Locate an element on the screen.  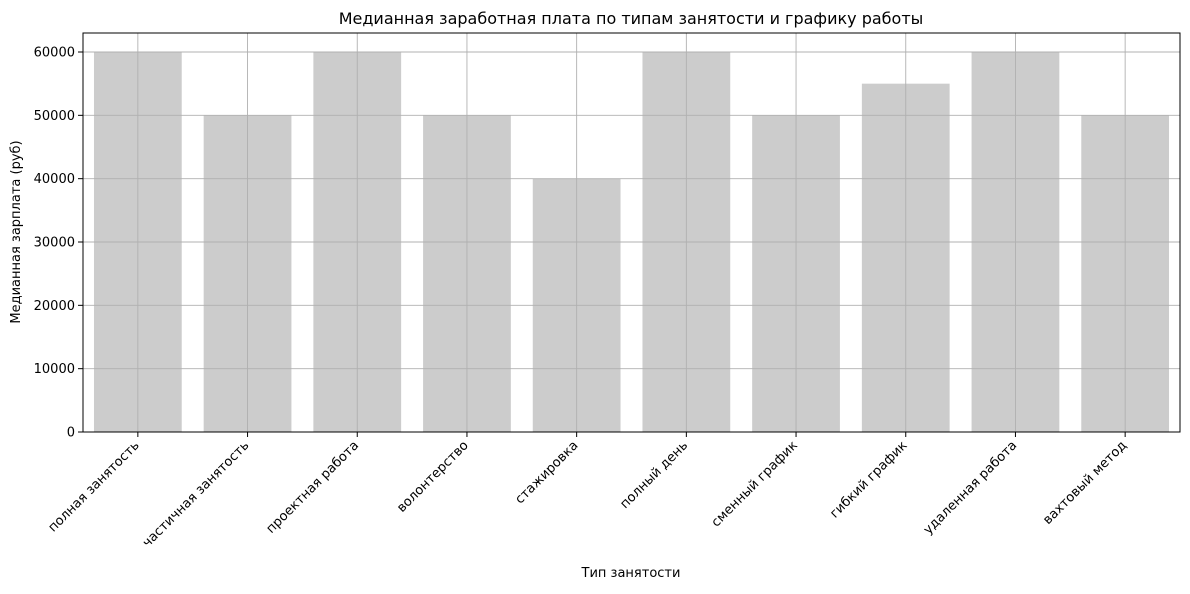
x-tick-label: сменный график is located at coordinates (755, 484).